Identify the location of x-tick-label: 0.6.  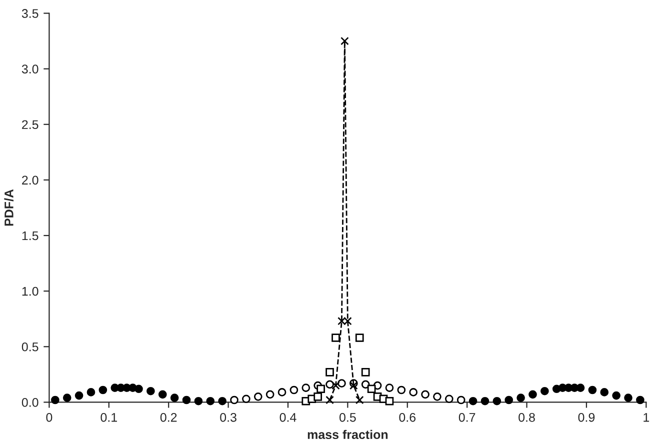
(407, 417).